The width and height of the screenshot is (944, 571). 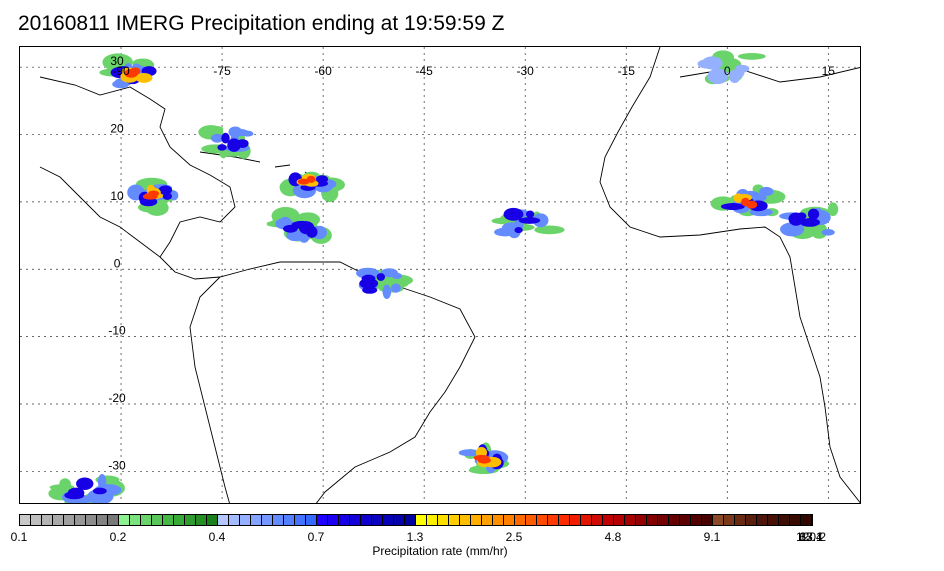 What do you see at coordinates (727, 71) in the screenshot?
I see `lon-label: 0` at bounding box center [727, 71].